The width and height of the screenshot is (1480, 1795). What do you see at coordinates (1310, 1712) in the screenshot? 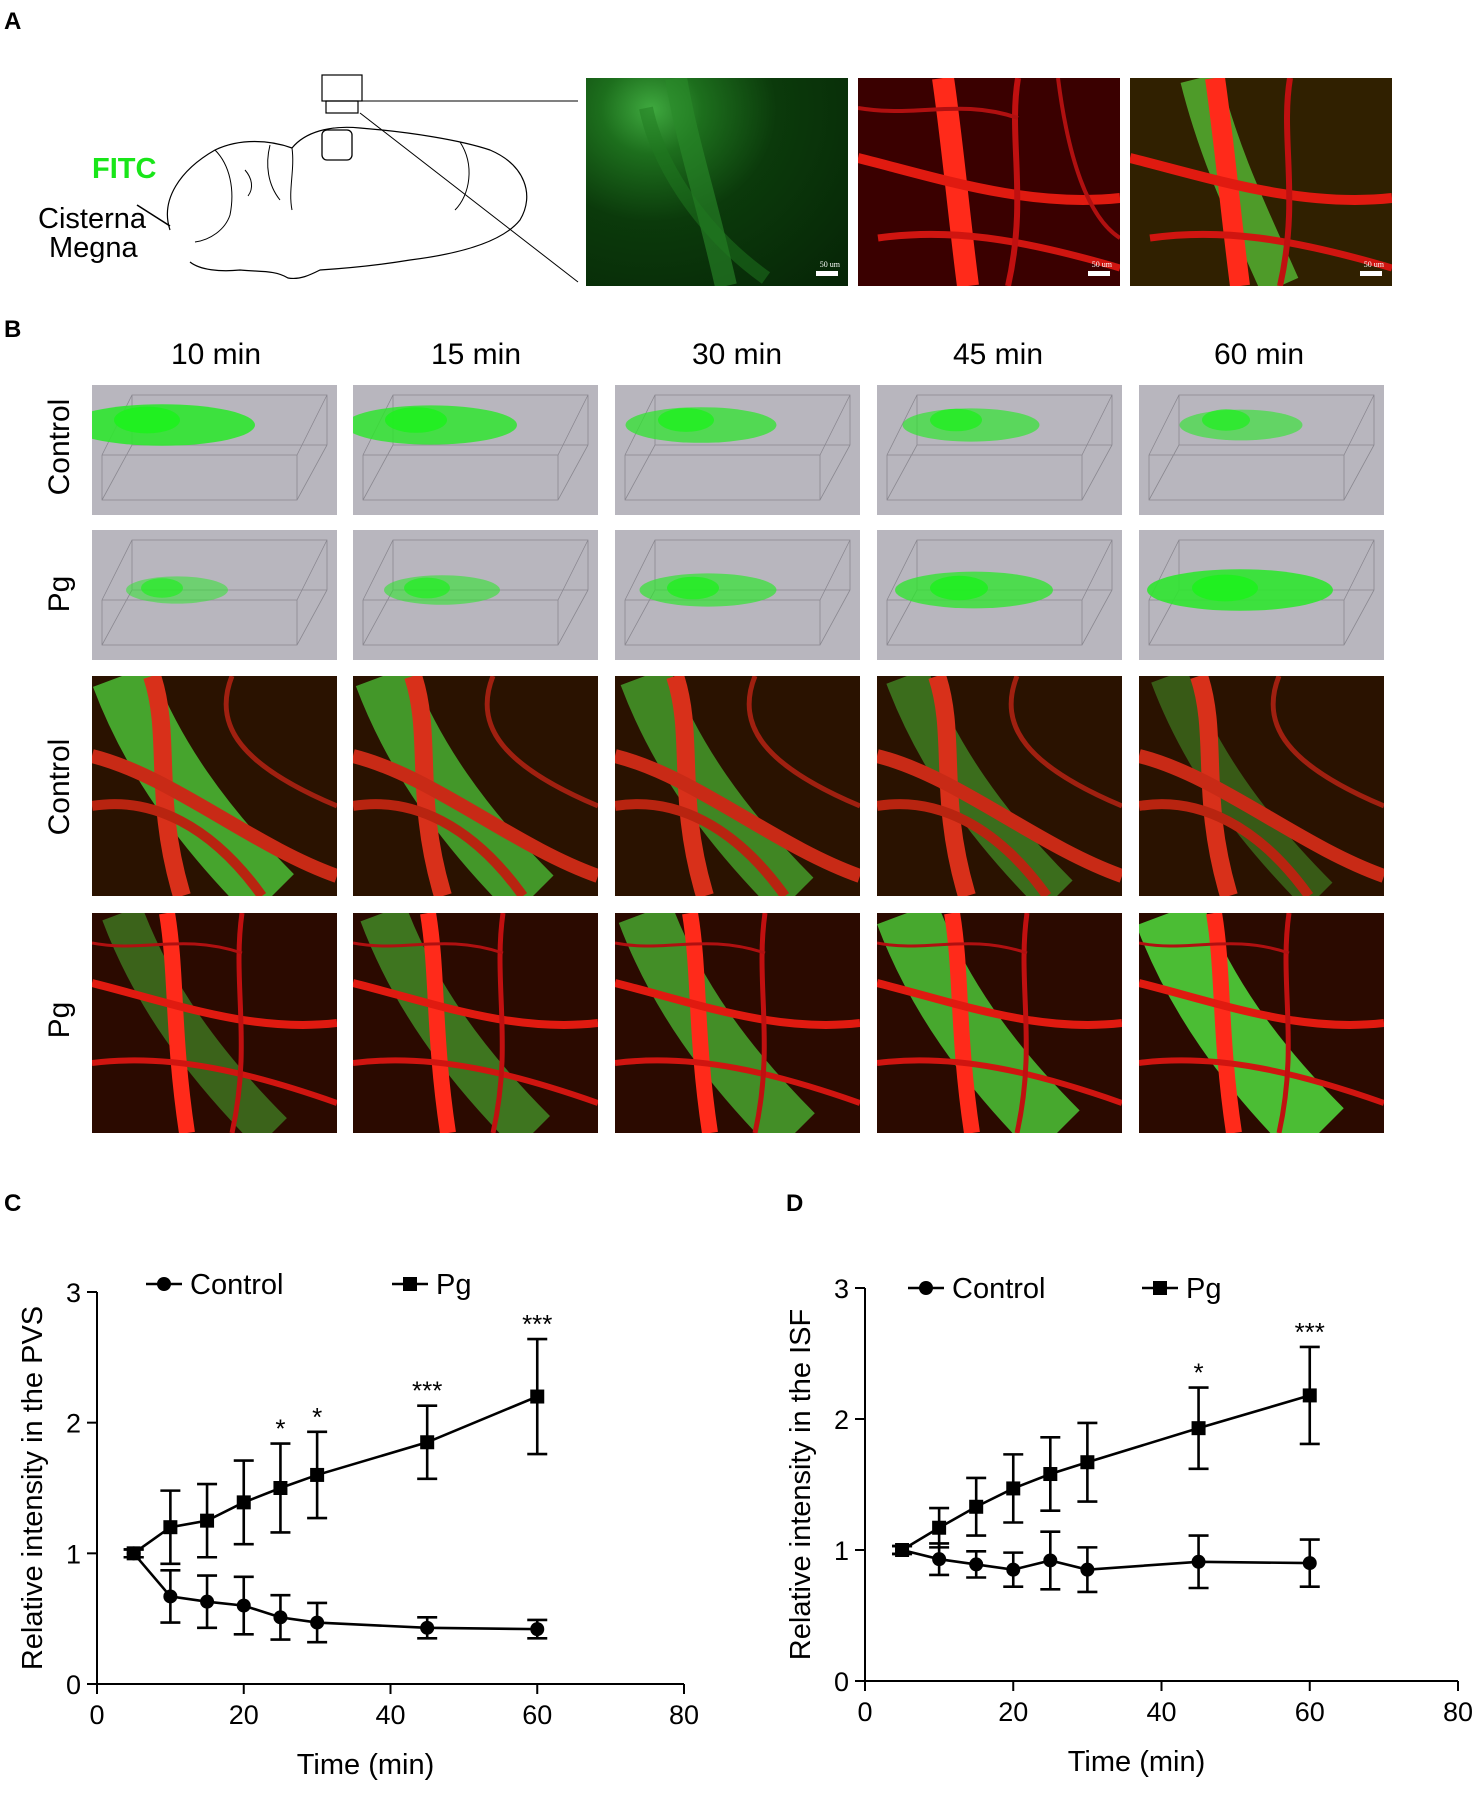
I see `x-tick-label: 60` at bounding box center [1310, 1712].